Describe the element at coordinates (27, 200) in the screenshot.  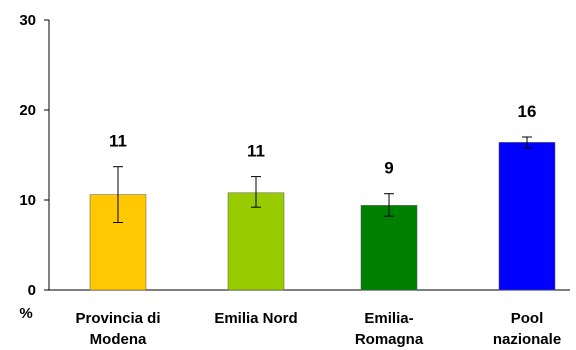
I see `y-tick-label: 10` at that location.